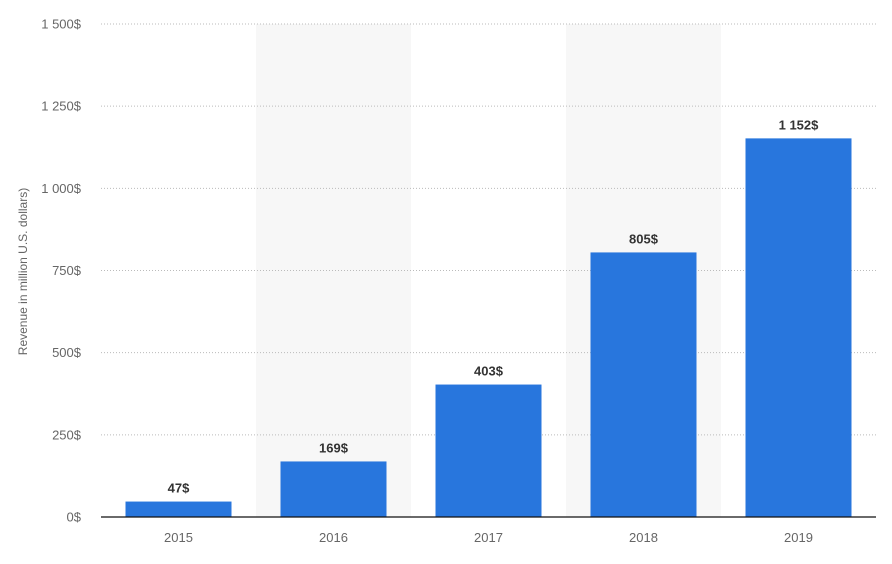  I want to click on x-tick-label-2016: 2016, so click(333, 537).